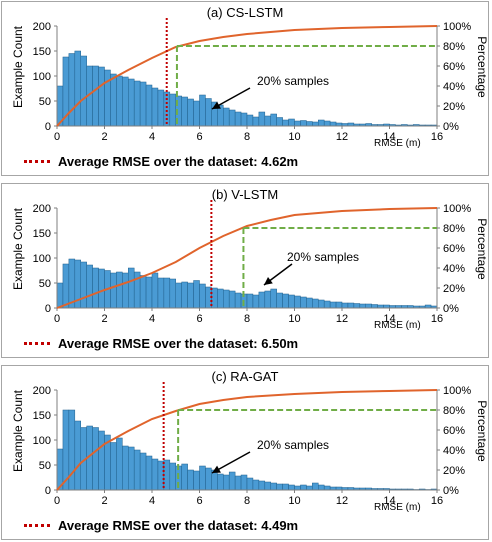  What do you see at coordinates (18, 431) in the screenshot?
I see `y-axis-label-left: Example Count` at bounding box center [18, 431].